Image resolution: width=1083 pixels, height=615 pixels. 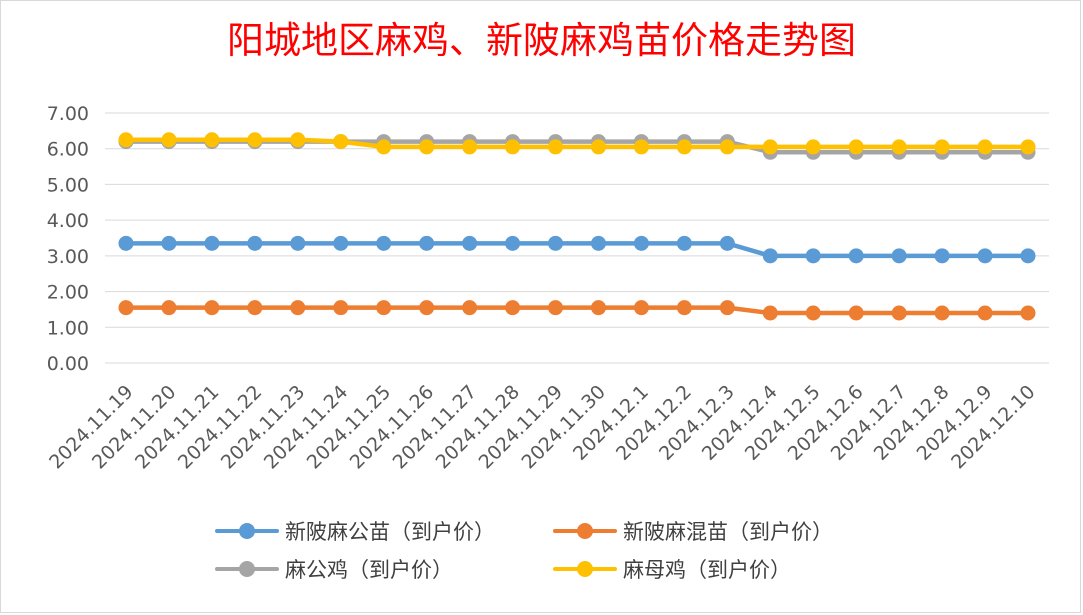 I want to click on y-tick-label: 0.00, so click(x=68, y=364).